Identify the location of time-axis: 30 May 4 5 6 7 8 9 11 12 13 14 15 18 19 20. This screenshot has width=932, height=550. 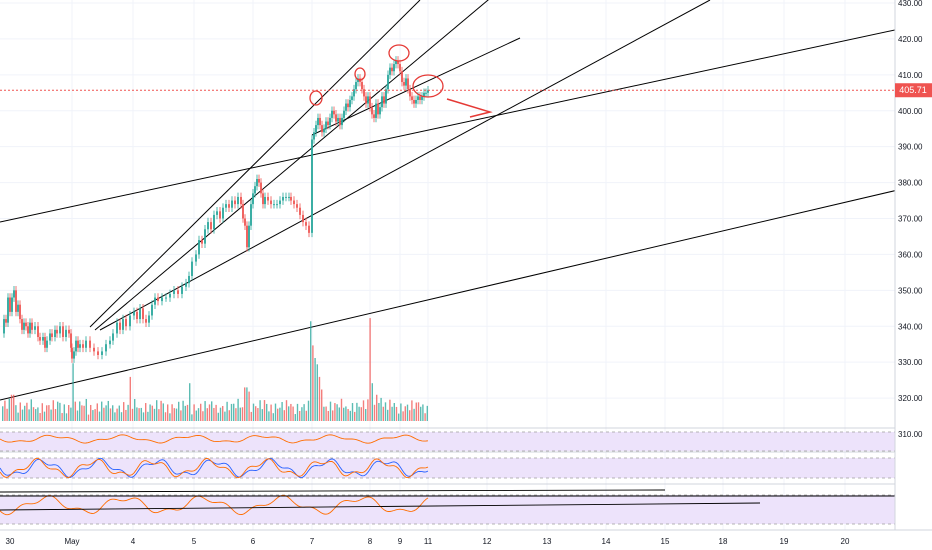
(428, 541).